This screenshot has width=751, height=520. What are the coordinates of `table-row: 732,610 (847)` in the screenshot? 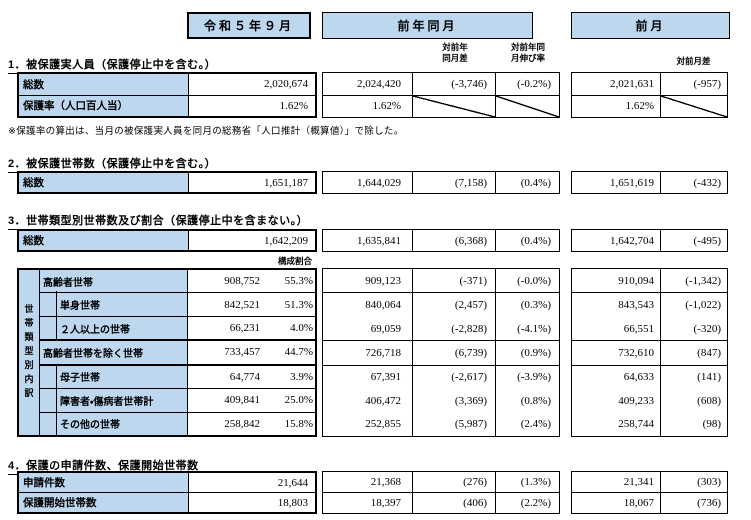 It's located at (649, 352).